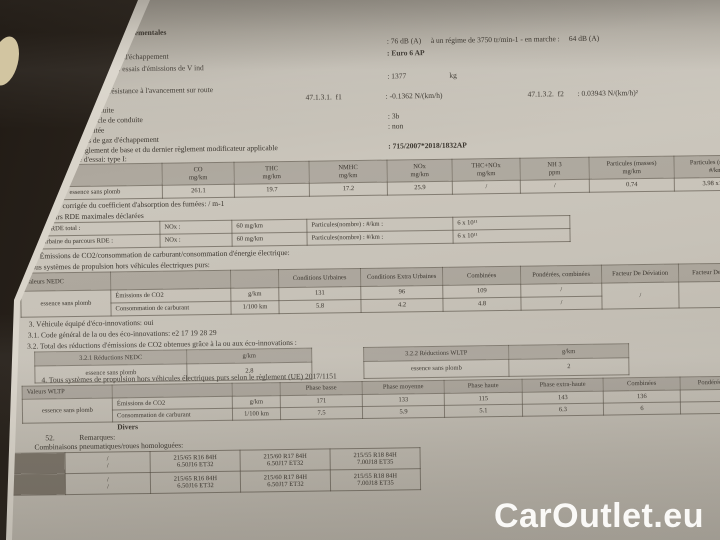  Describe the element at coordinates (631, 168) in the screenshot. I see `emissions-col-header: Particules (masses) mg/km` at that location.